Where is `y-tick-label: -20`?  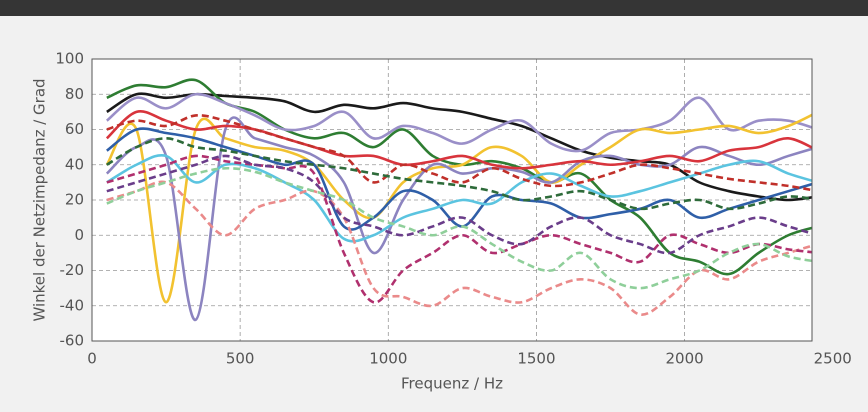 y-tick-label: -20 is located at coordinates (72, 270).